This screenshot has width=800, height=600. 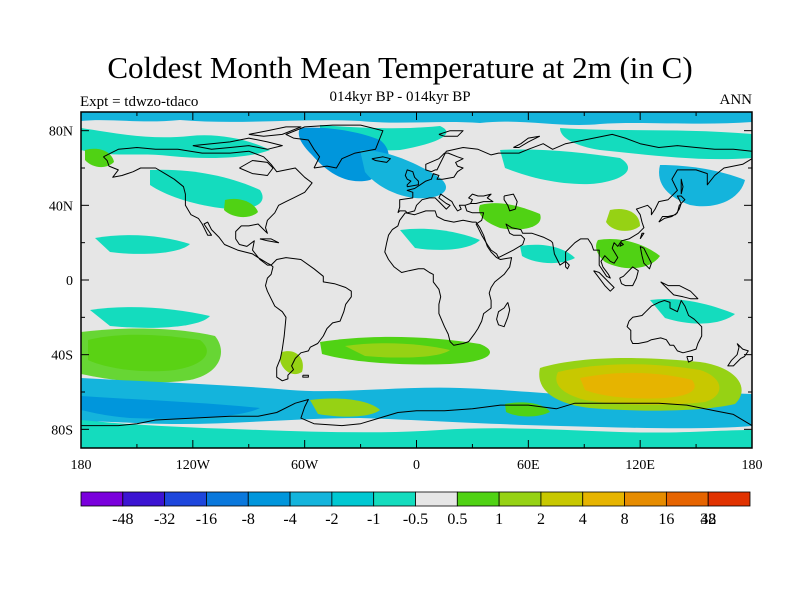 I want to click on coast-caspian, so click(x=510, y=202).